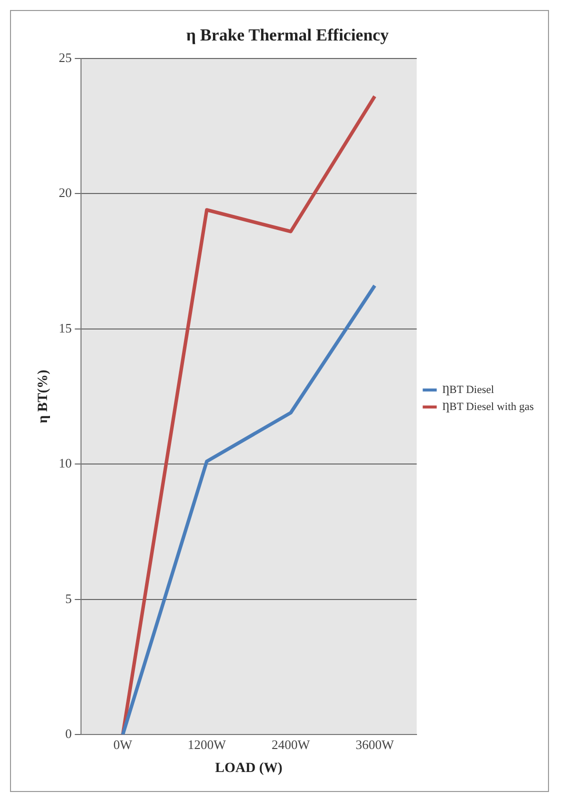 Image resolution: width=561 pixels, height=804 pixels. Describe the element at coordinates (68, 734) in the screenshot. I see `y-tick-label: 0` at that location.